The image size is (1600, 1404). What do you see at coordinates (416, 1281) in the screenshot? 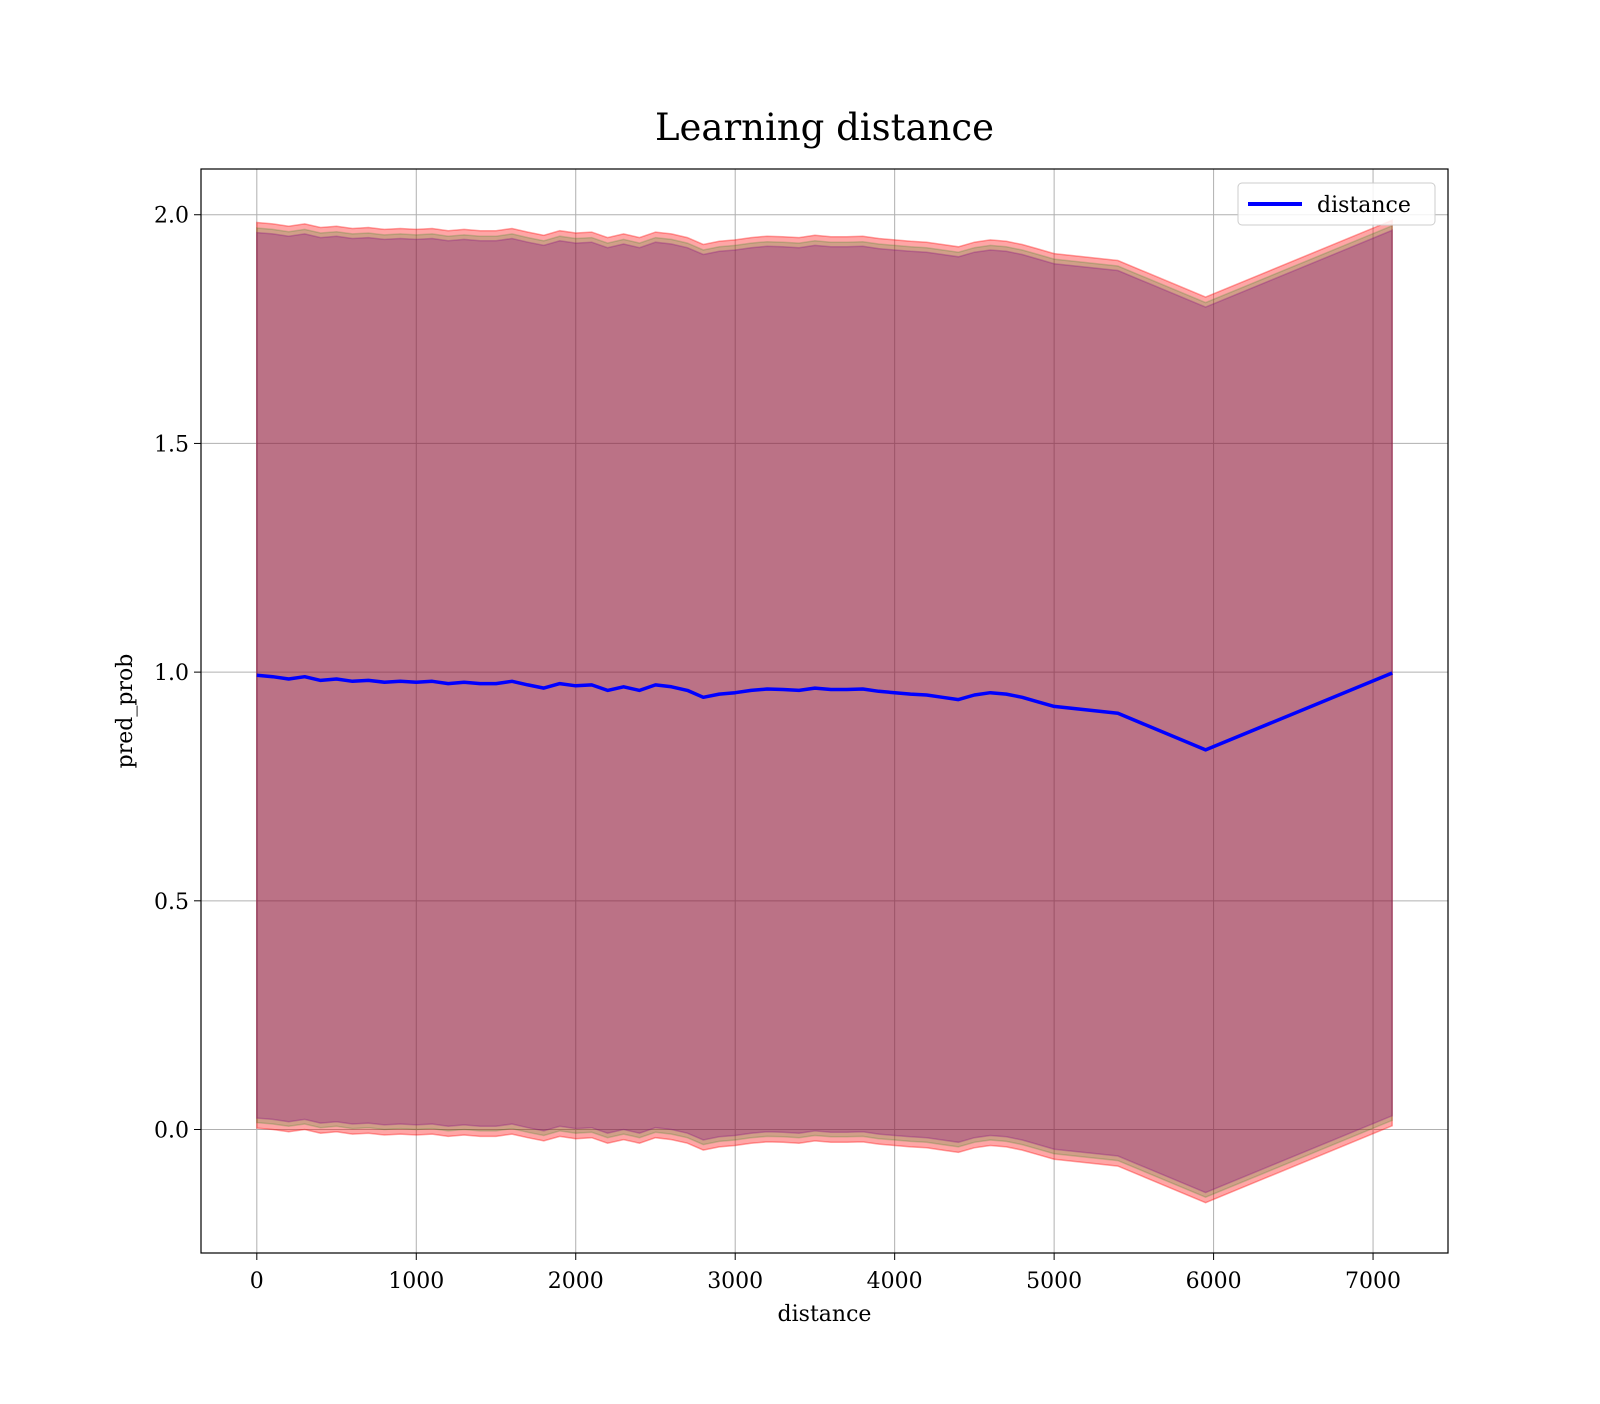
I see `x-tick-label: 1000` at bounding box center [416, 1281].